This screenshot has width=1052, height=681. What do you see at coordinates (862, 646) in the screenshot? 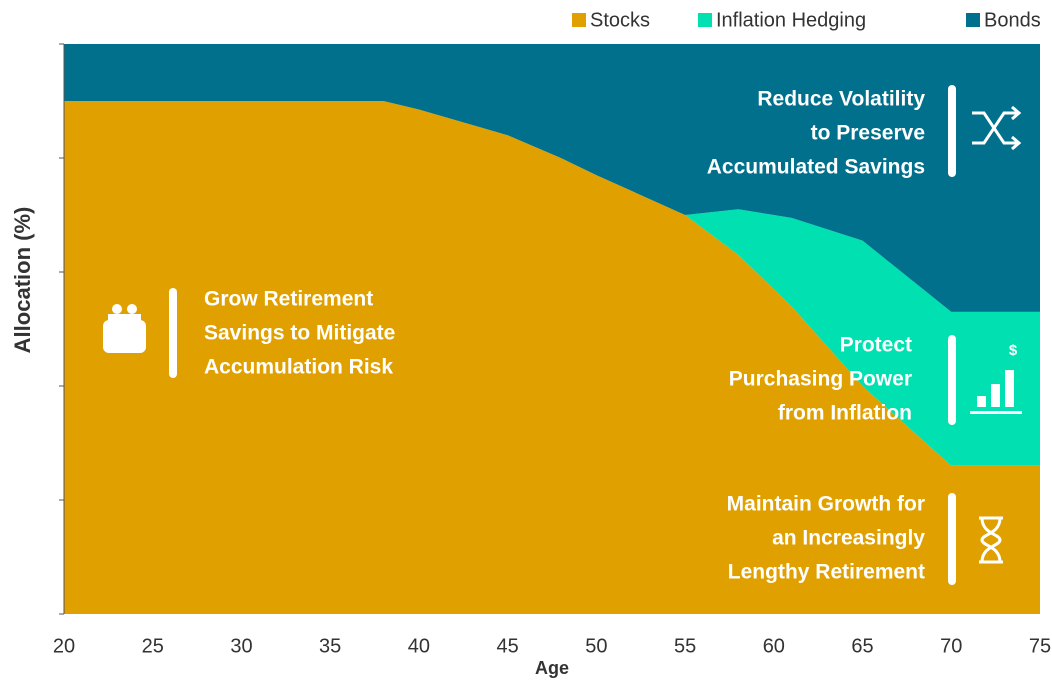
I see `x-tick-label: 65` at bounding box center [862, 646].